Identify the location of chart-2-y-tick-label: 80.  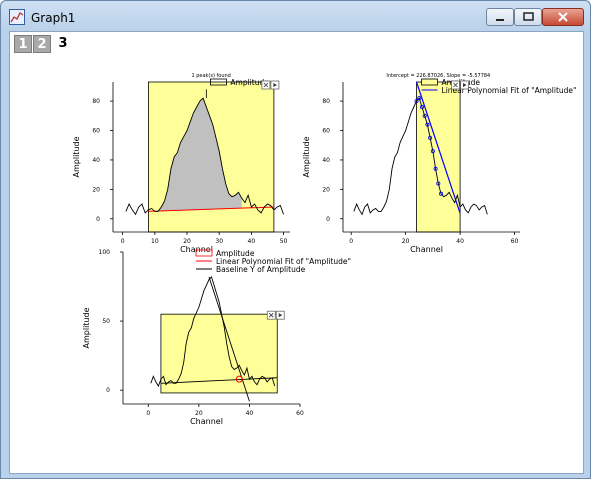
(326, 101).